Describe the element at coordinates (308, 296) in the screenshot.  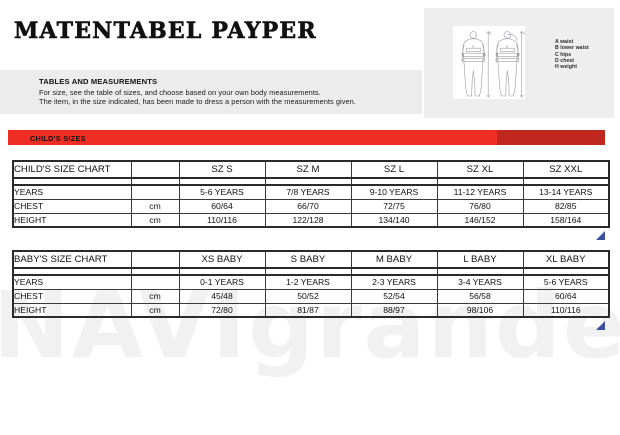
I see `row-value: 50/52` at that location.